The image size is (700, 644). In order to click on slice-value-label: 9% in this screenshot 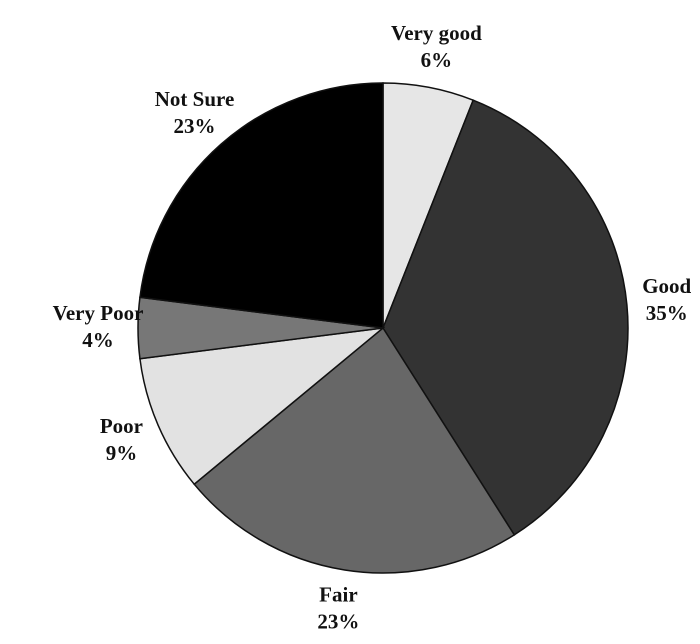, I will do `click(122, 453)`.